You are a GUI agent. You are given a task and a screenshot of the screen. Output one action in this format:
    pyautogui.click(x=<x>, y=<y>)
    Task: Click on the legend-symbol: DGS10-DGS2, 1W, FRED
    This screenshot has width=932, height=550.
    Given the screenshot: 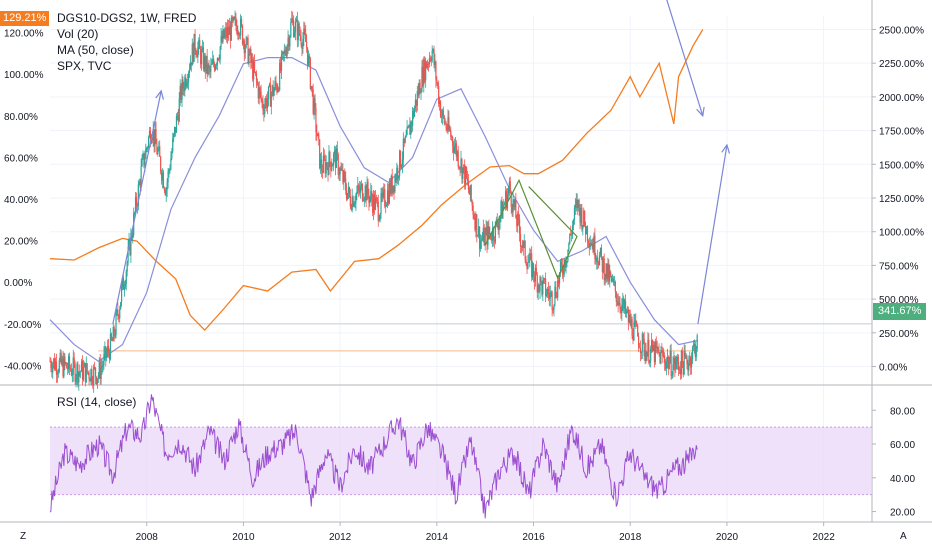 What is the action you would take?
    pyautogui.click(x=127, y=18)
    